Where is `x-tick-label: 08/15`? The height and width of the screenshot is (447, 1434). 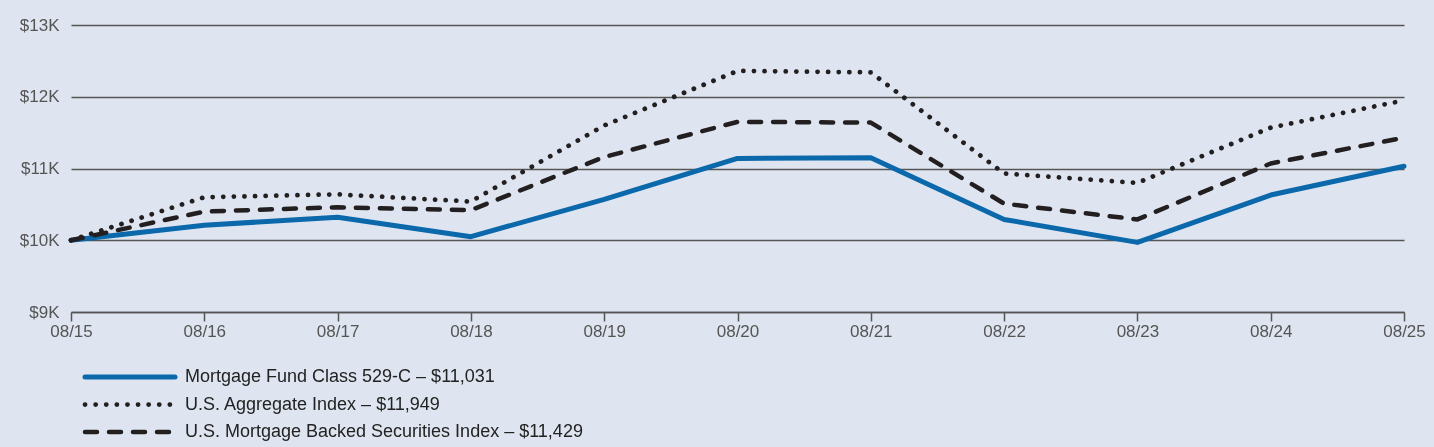 x-tick-label: 08/15 is located at coordinates (71, 331).